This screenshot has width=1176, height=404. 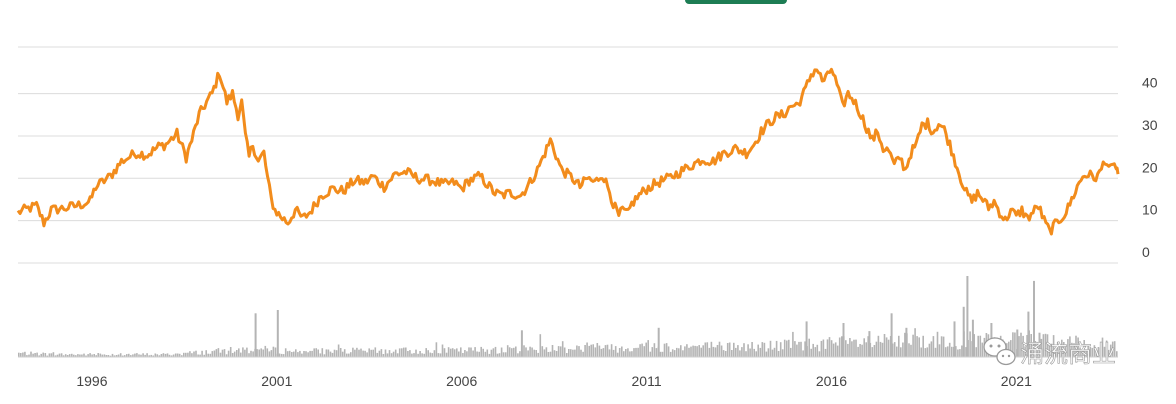 I want to click on header-button, so click(x=736, y=2).